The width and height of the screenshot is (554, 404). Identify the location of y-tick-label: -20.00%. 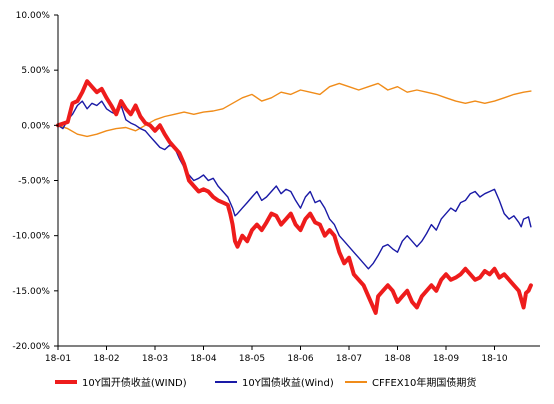
(31, 347).